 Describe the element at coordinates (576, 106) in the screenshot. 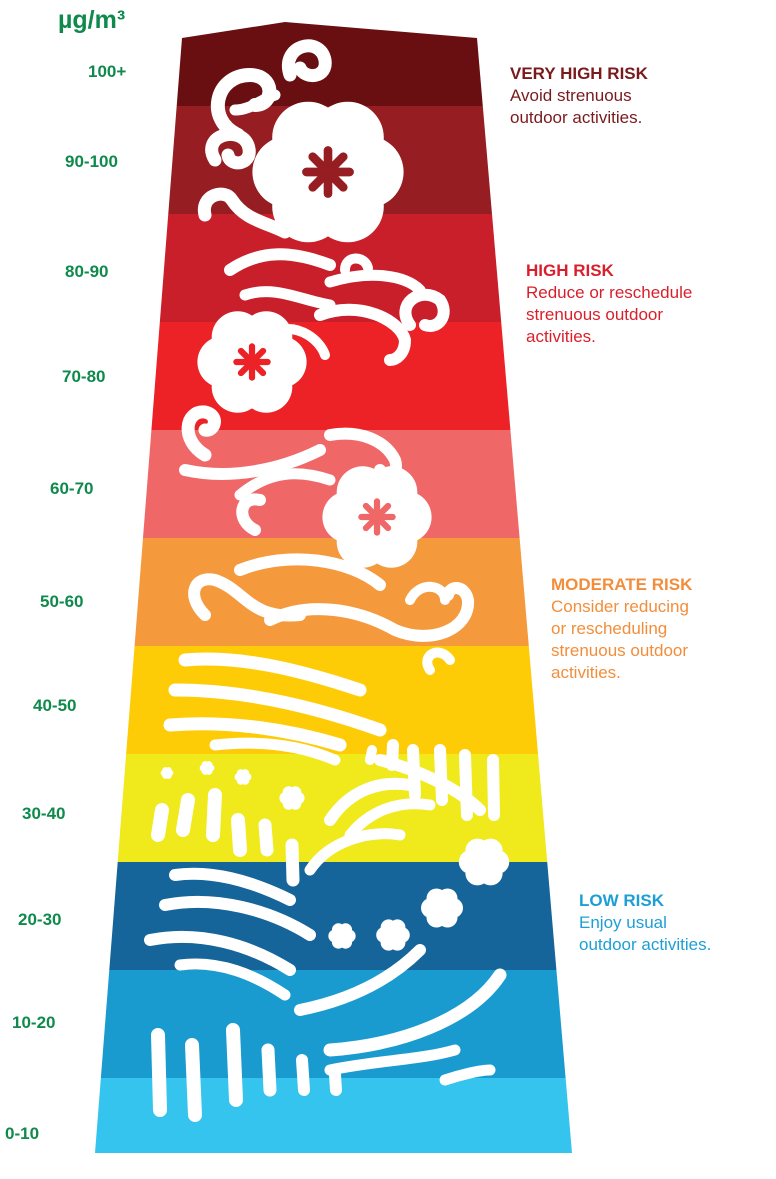

I see `risk-description: Avoid strenuous outdoor activities.` at that location.